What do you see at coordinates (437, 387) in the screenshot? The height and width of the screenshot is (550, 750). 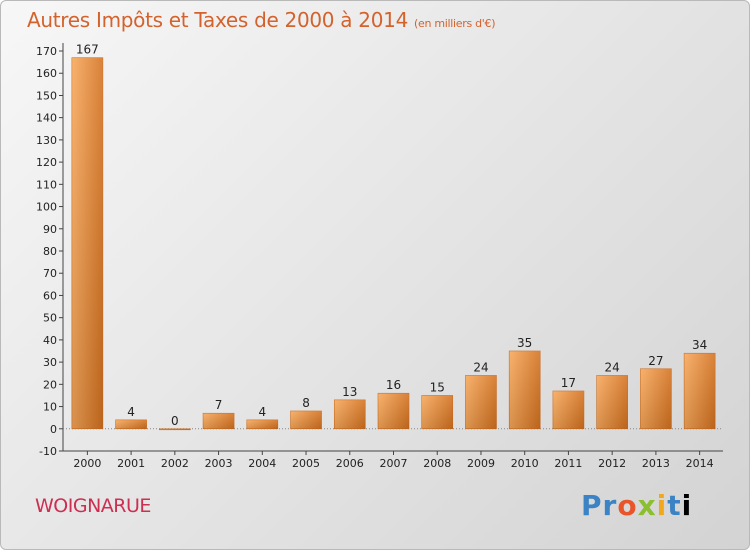 I see `data-label-2008: 15` at bounding box center [437, 387].